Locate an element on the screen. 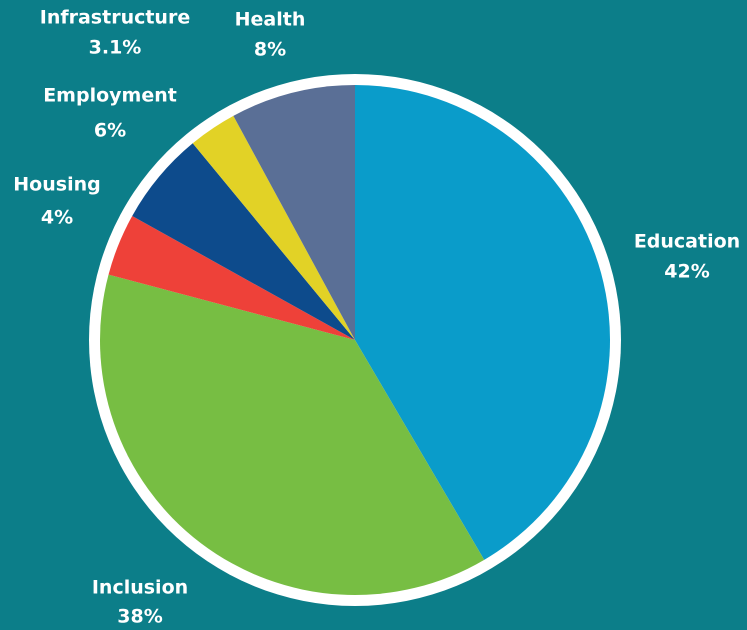 The image size is (747, 630). slice-label: Housing is located at coordinates (56, 185).